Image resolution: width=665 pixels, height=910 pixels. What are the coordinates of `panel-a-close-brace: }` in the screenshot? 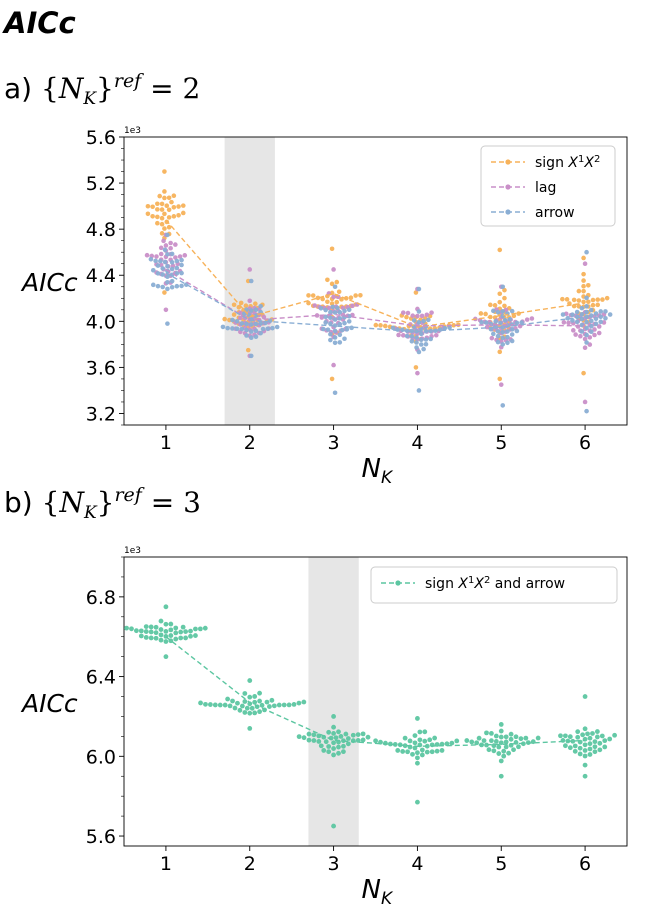 It's located at (105, 88).